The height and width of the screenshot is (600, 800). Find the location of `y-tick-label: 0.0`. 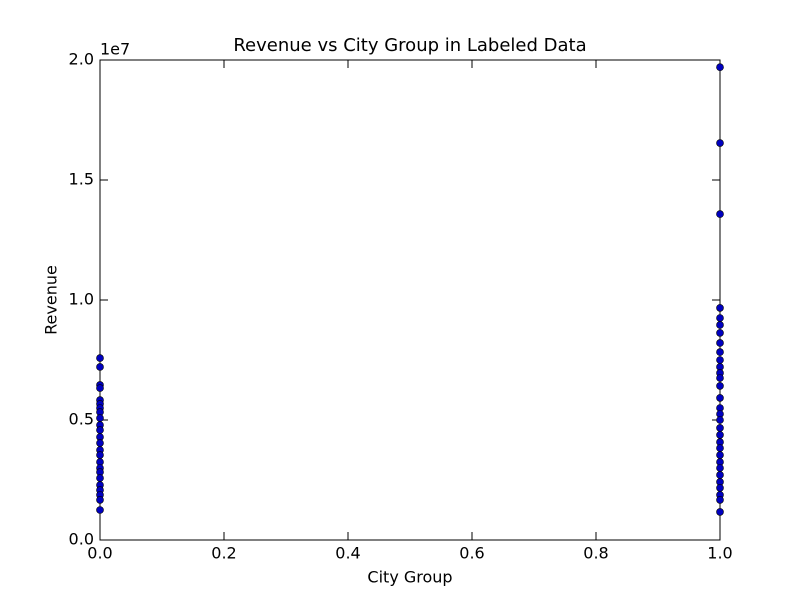

y-tick-label: 0.0 is located at coordinates (81, 539).